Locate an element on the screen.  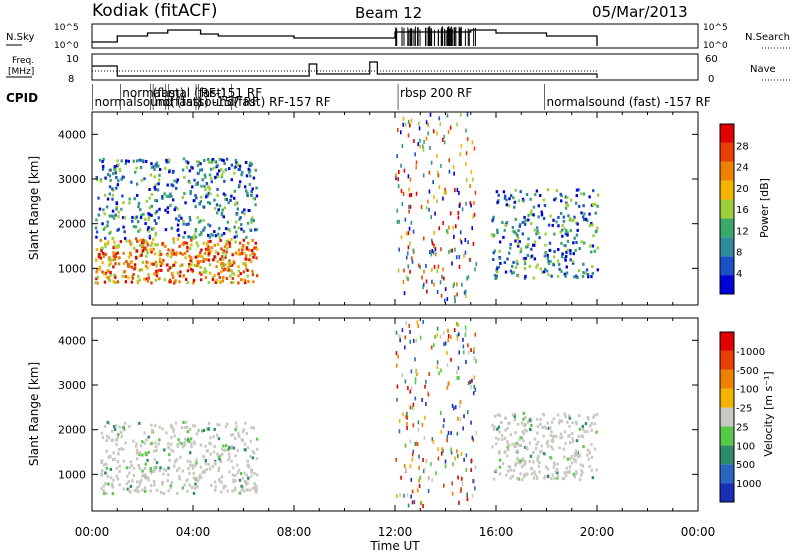
colorbar-tick-label: 4 is located at coordinates (739, 274).